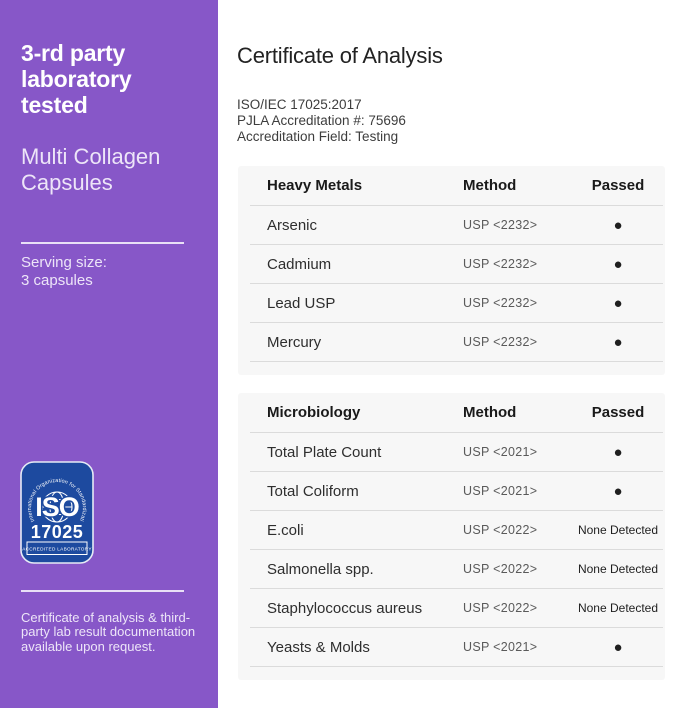 Image resolution: width=679 pixels, height=708 pixels. I want to click on serving-size: Serving size: 3 capsules, so click(64, 272).